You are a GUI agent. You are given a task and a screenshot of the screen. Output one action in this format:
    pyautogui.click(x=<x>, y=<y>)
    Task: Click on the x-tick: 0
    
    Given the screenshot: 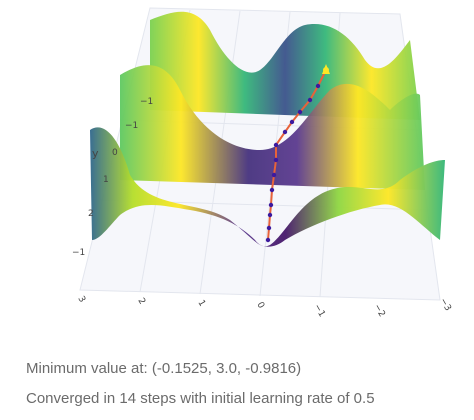 What is the action you would take?
    pyautogui.click(x=260, y=306)
    